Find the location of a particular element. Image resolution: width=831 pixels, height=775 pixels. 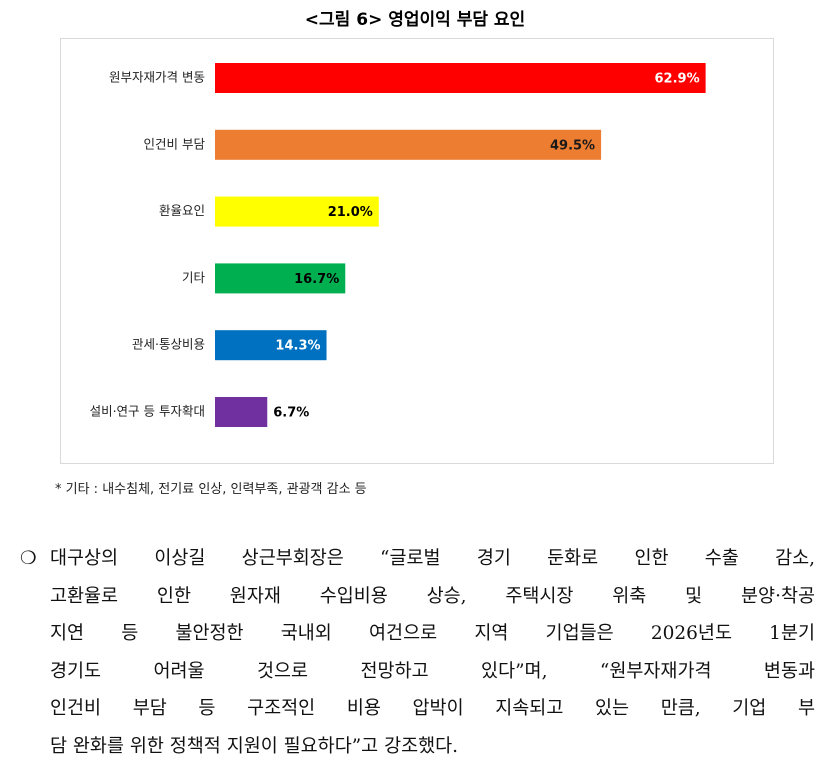

value-label: 14.3% is located at coordinates (297, 346).